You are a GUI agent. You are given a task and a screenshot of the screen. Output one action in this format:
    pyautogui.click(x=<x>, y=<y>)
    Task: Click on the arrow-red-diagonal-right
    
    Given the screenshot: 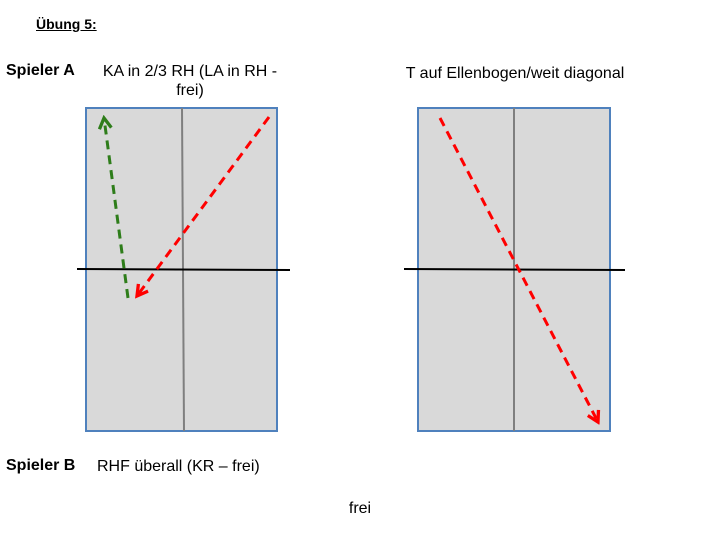 What is the action you would take?
    pyautogui.click(x=518, y=269)
    